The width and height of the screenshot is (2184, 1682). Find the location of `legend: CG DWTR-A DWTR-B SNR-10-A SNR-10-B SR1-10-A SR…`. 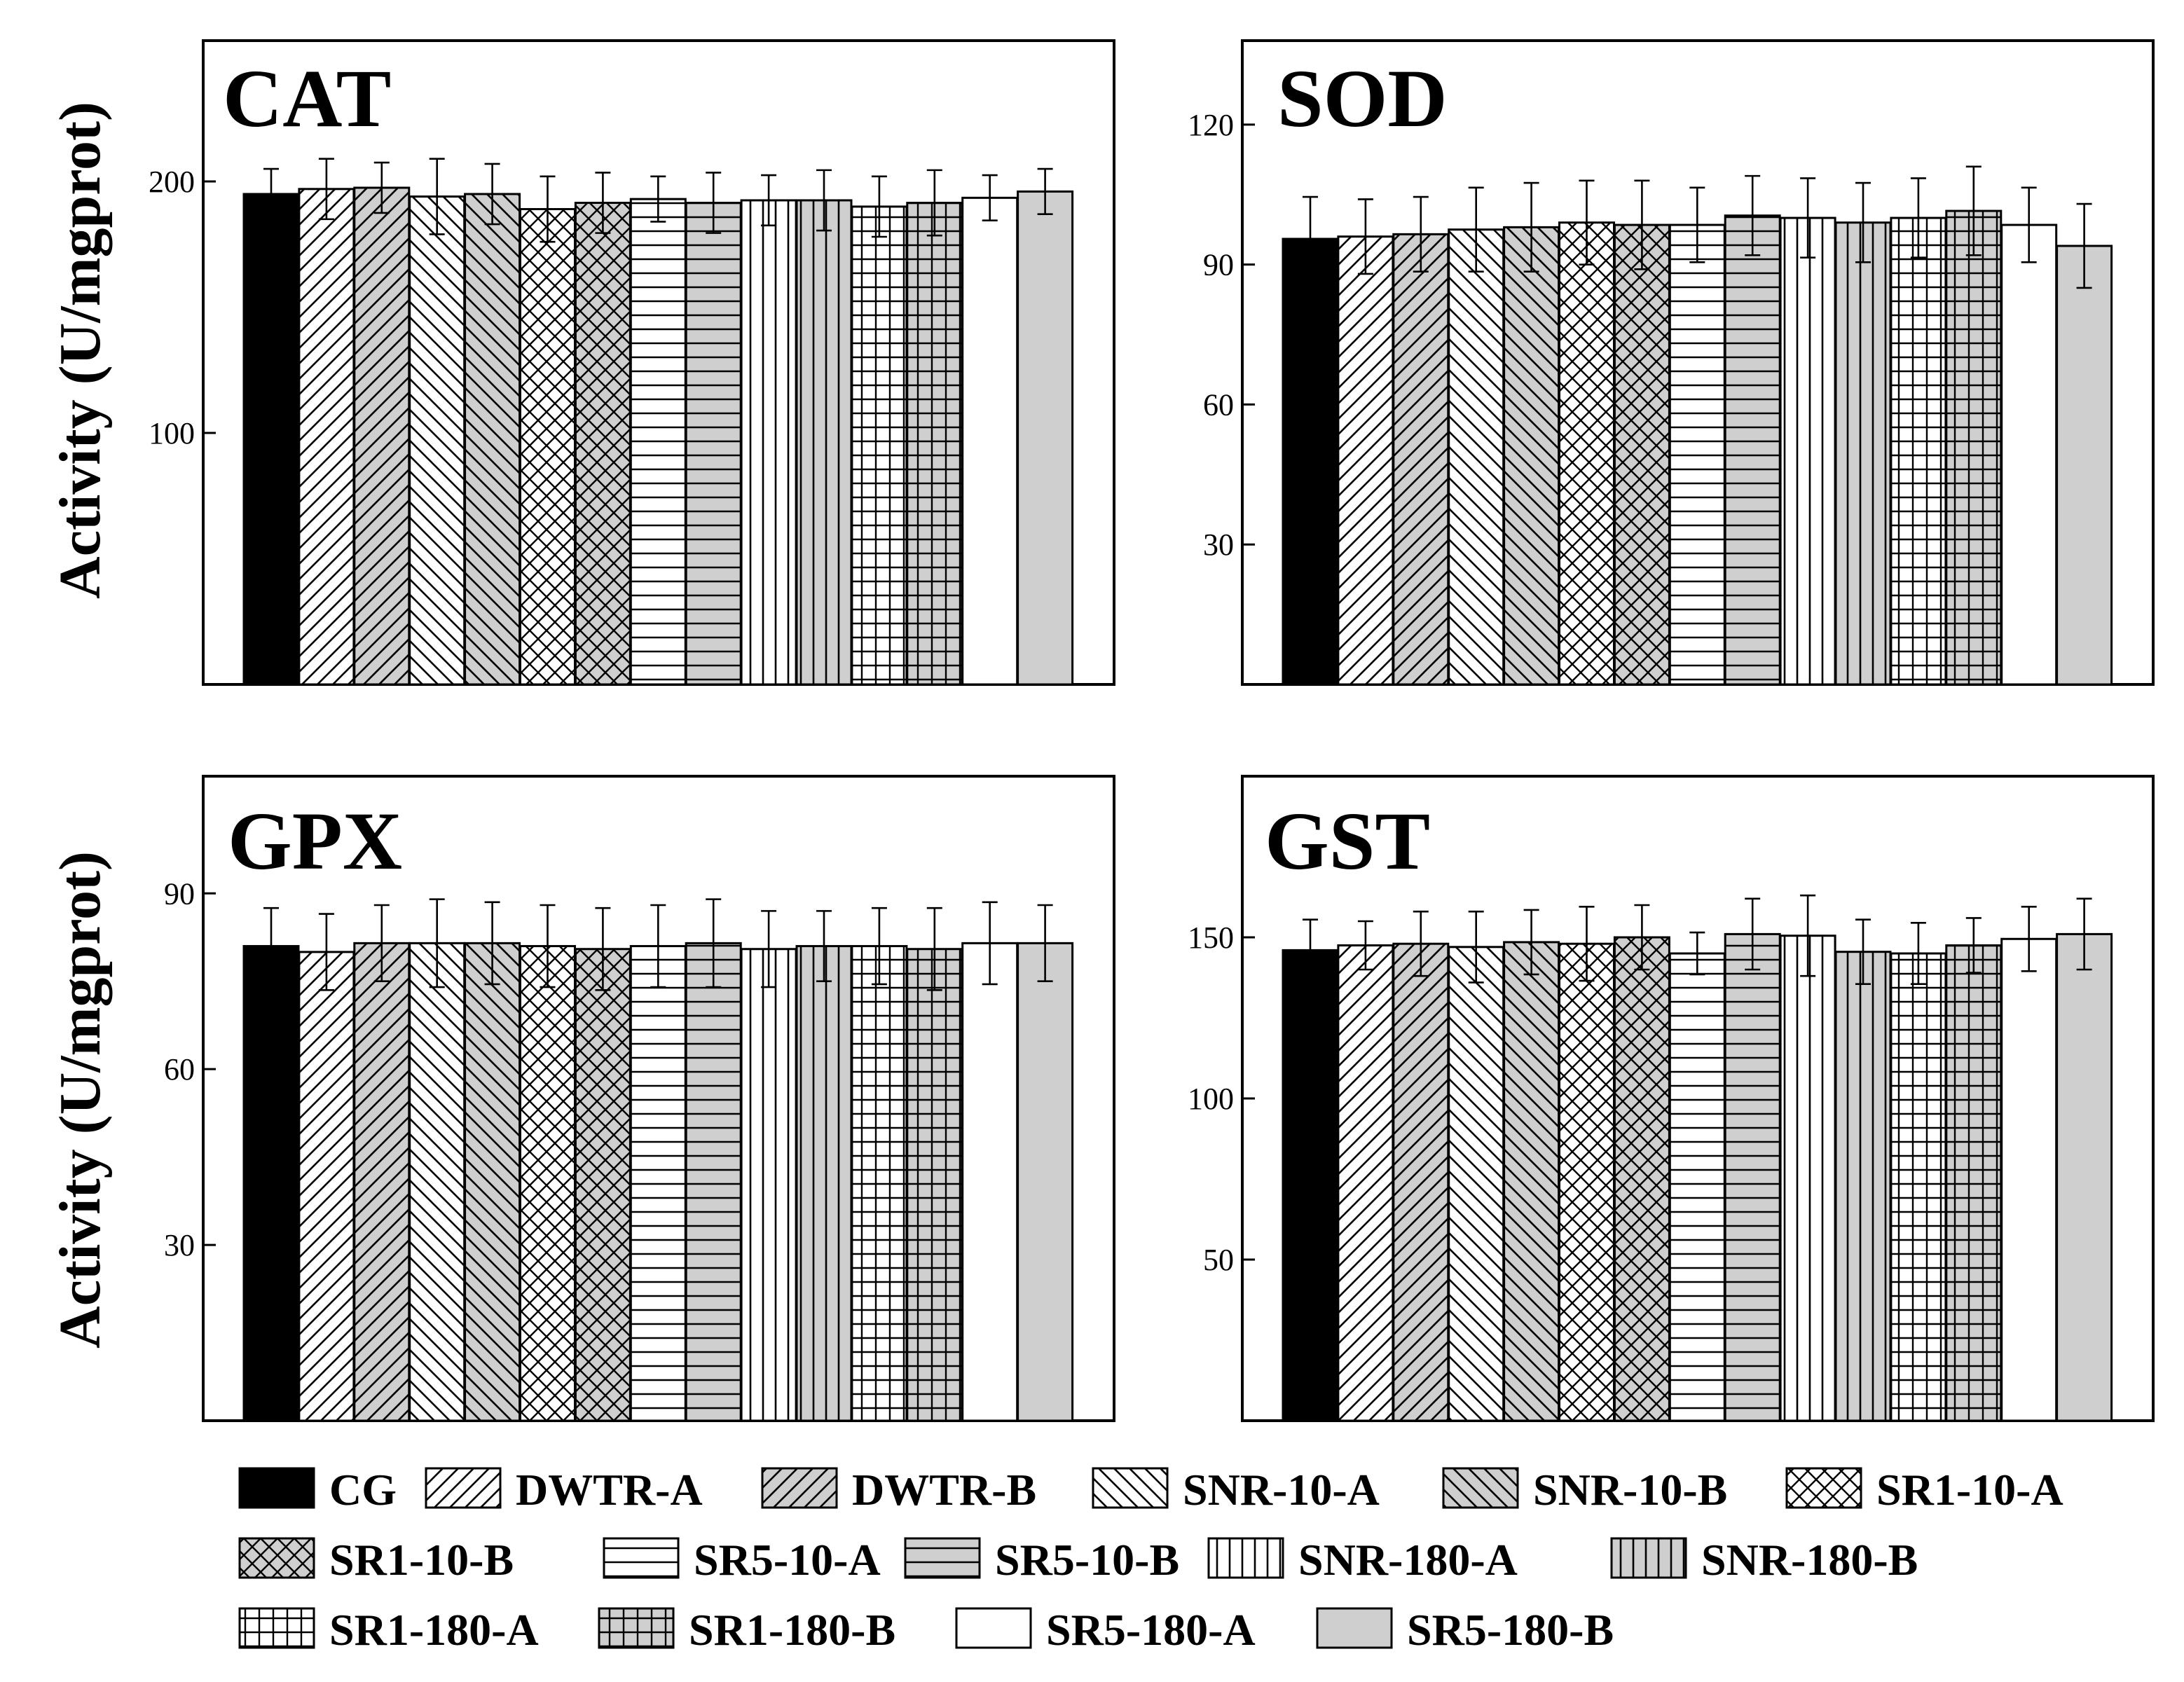

legend: CG DWTR-A DWTR-B SNR-10-A SNR-10-B SR1-10-A SR… is located at coordinates (1150, 1560).